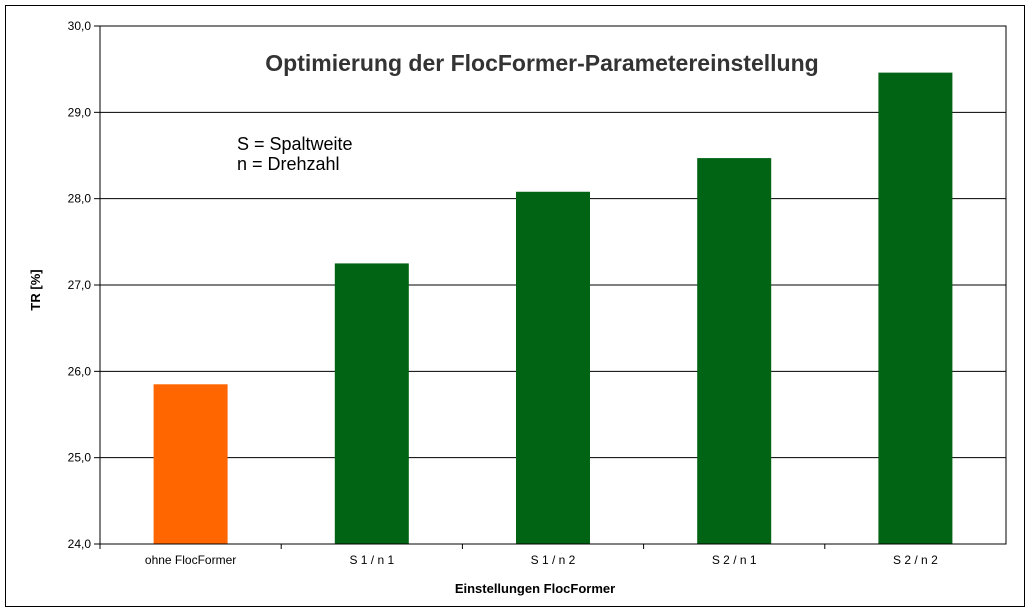 This screenshot has height=615, width=1031. I want to click on y-tick-label: 26,0, so click(80, 371).